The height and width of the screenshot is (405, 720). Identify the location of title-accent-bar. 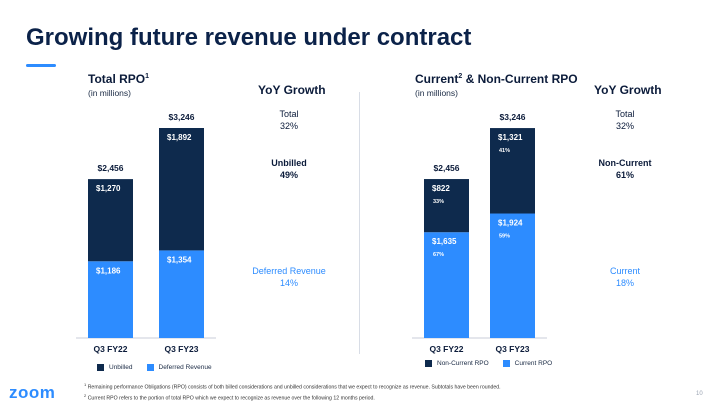
(41, 65).